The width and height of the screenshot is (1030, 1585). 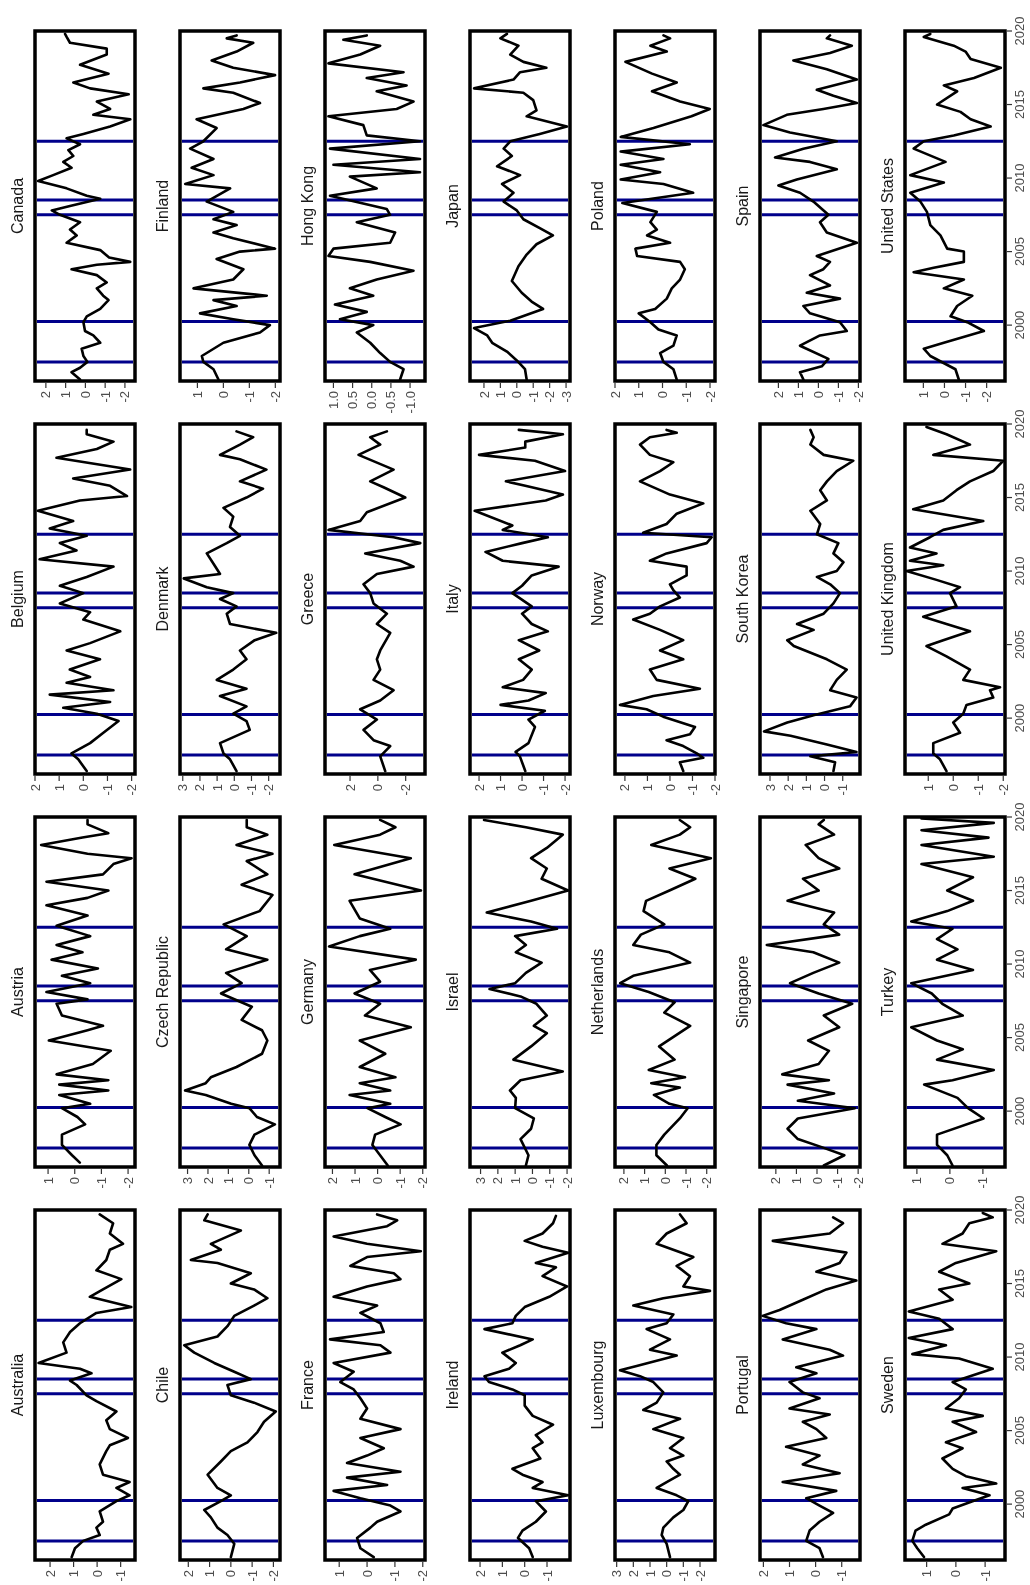 I want to click on text: Greece, so click(x=307, y=599).